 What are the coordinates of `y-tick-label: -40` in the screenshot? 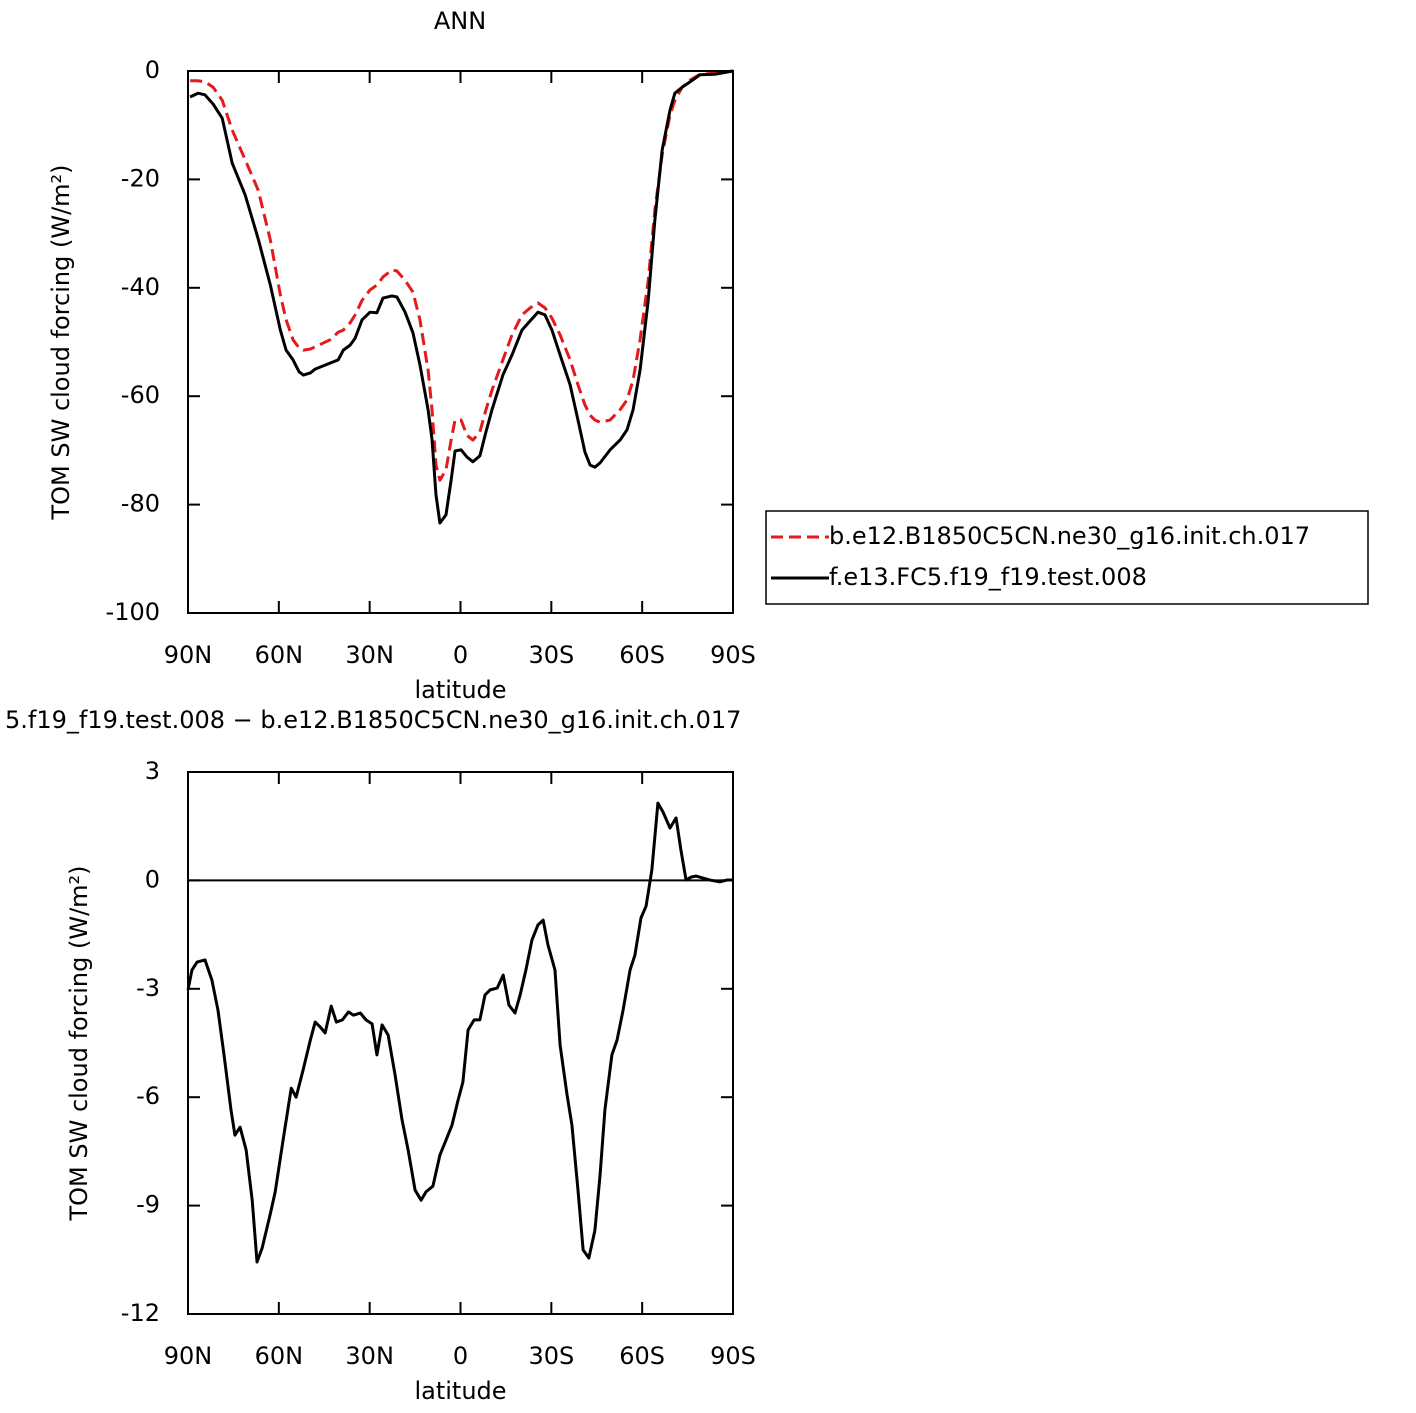 It's located at (140, 287).